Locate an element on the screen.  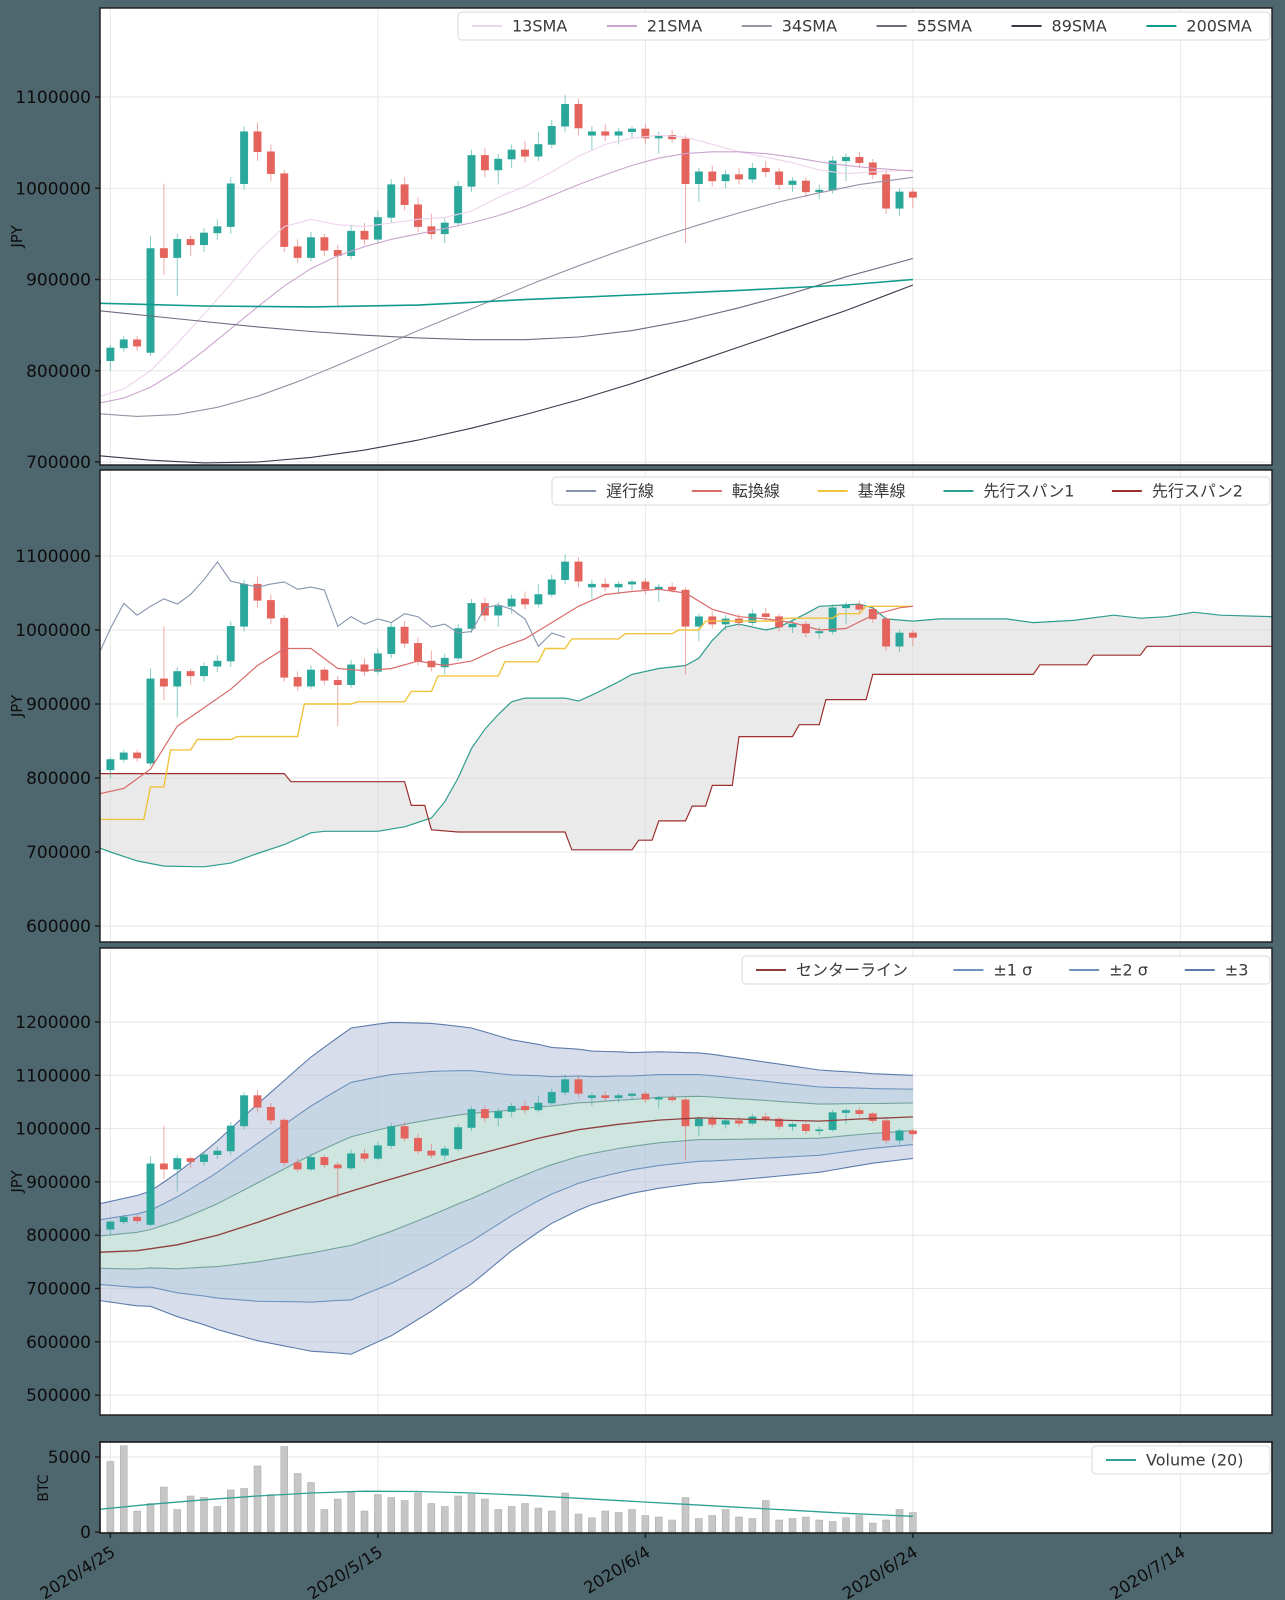
legend-item: 13SMA is located at coordinates (519, 26).